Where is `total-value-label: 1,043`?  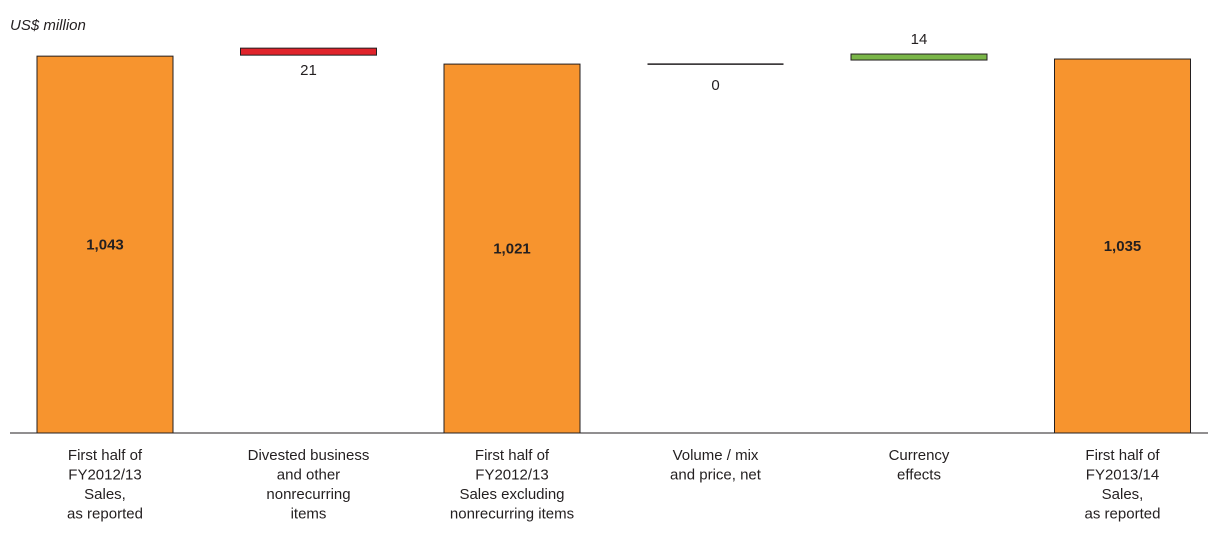
total-value-label: 1,043 is located at coordinates (105, 245).